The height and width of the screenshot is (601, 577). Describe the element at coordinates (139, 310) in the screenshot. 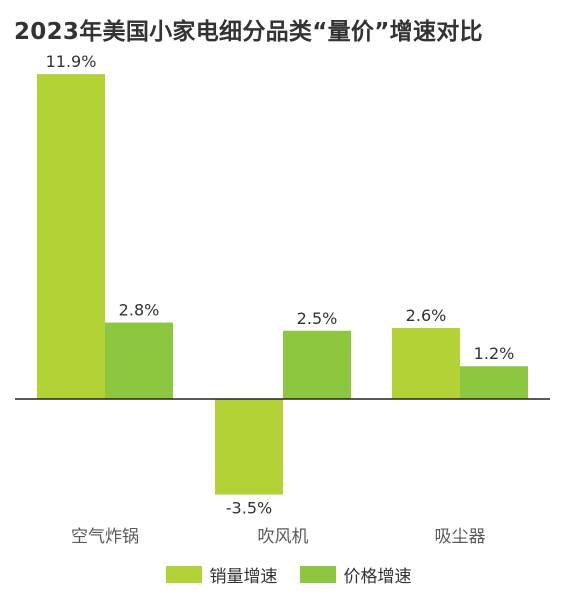

I see `data-label-price-growth-0: 2.8%` at that location.